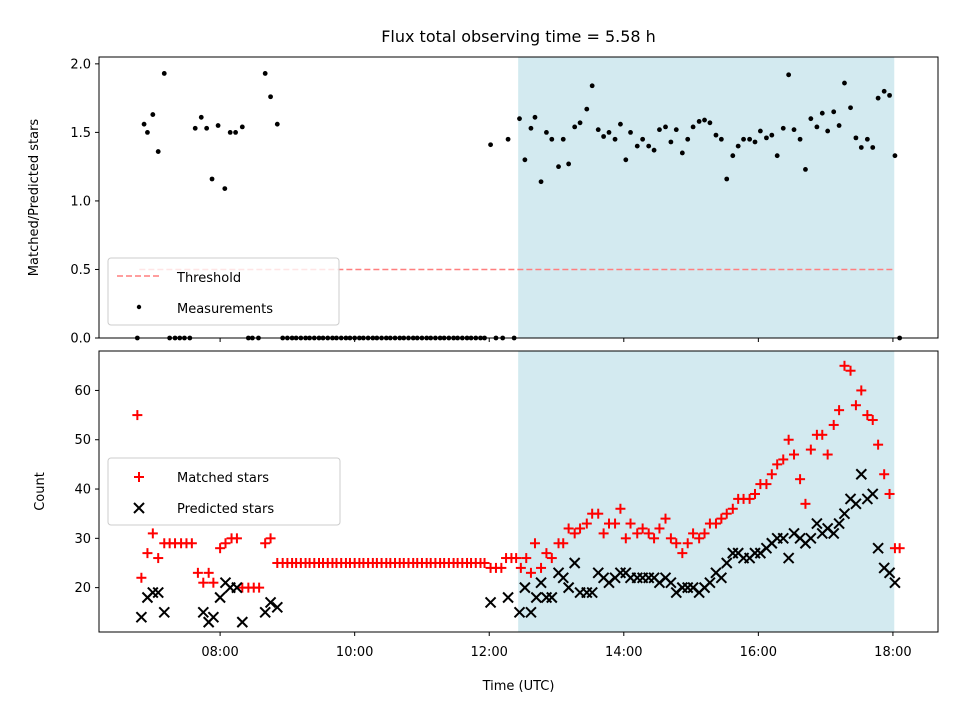 The image size is (960, 720). I want to click on top-legend-box, so click(223, 291).